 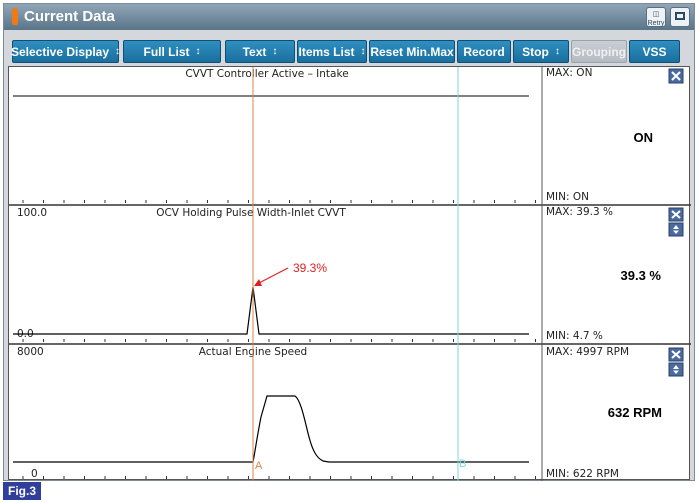 I want to click on text-label: Text, so click(x=254, y=51).